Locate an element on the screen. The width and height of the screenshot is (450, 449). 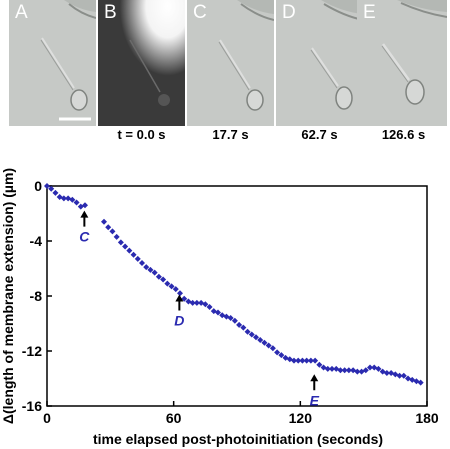
annotation-label: C is located at coordinates (84, 237).